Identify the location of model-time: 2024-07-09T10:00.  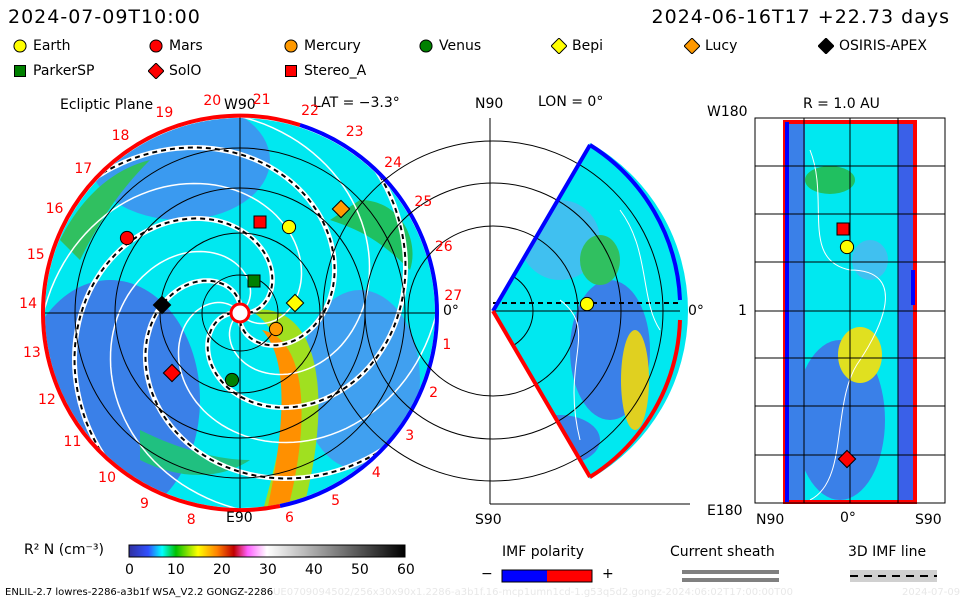
(104, 17).